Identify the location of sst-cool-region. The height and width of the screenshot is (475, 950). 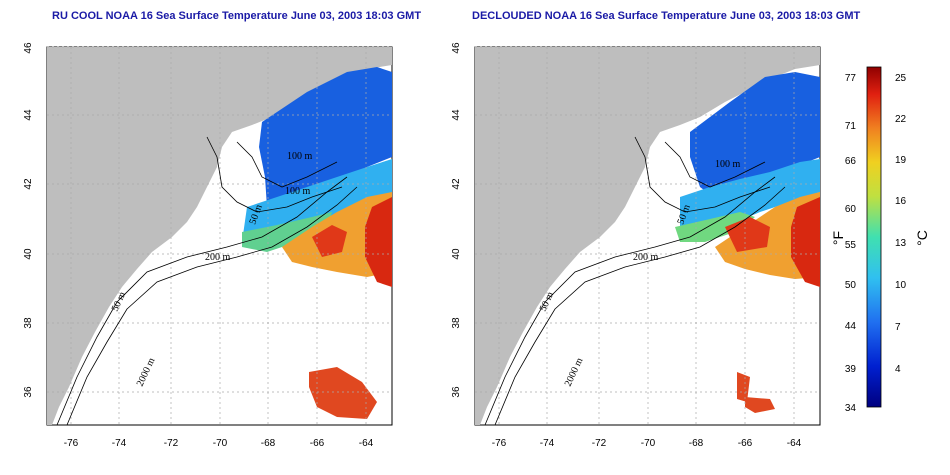
(750, 198).